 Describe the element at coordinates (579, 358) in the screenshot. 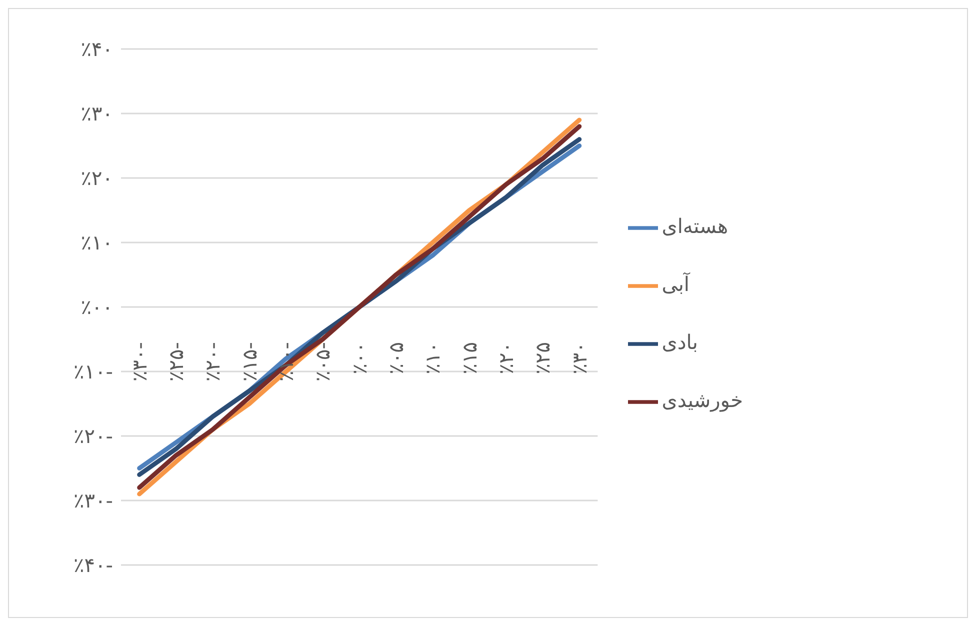

I see `x-tick-label: ٪۳۰` at that location.